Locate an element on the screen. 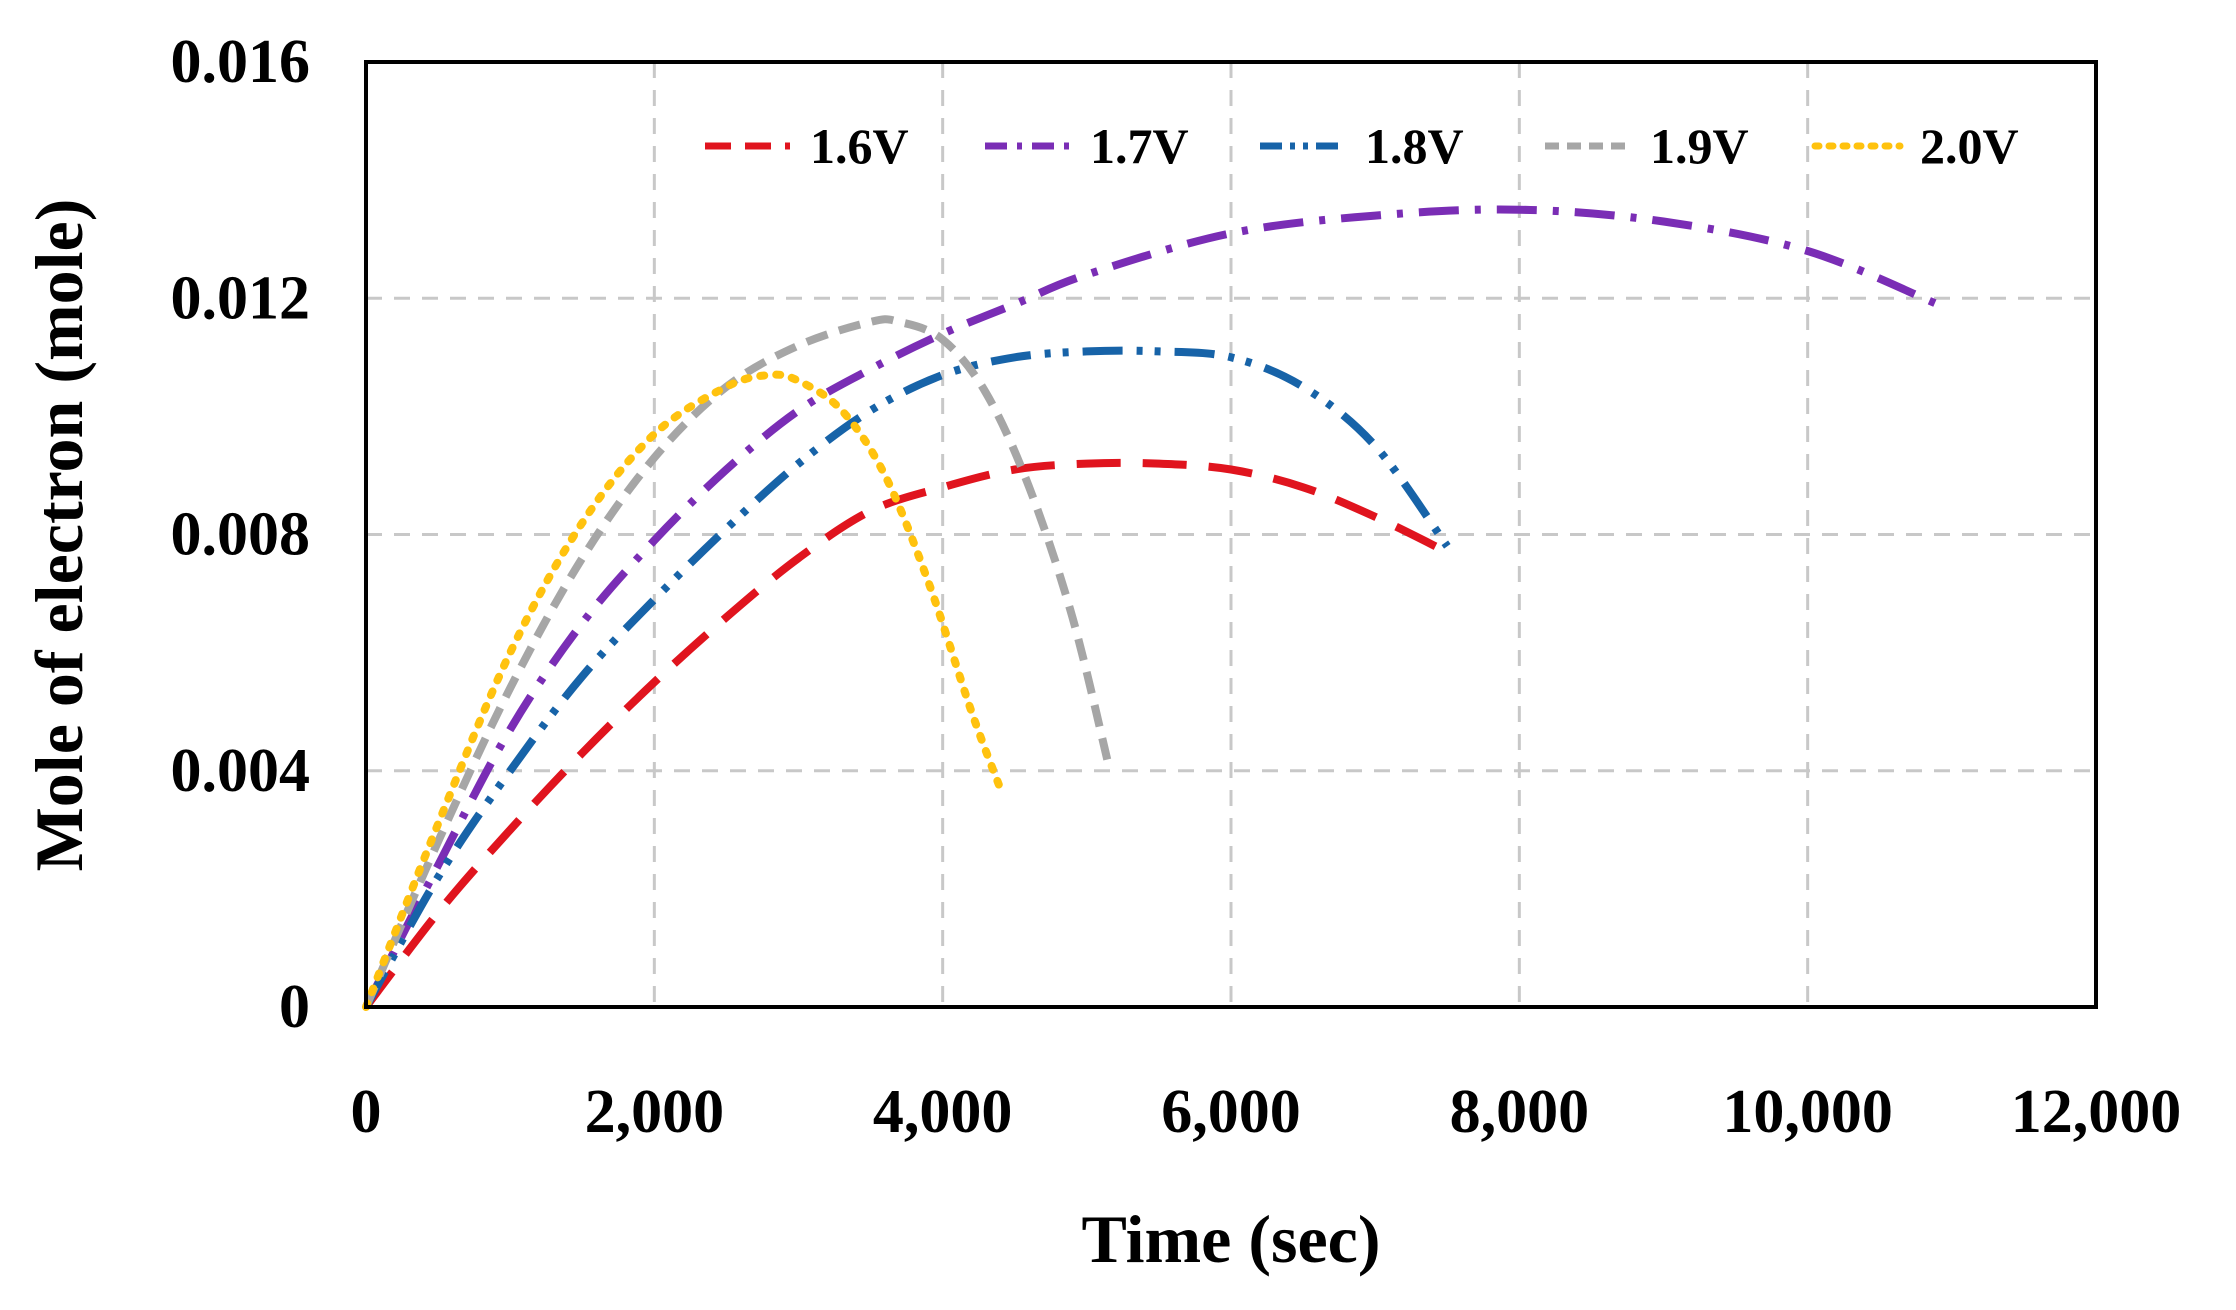  x-axis-title: Time (sec) is located at coordinates (1231, 1239).